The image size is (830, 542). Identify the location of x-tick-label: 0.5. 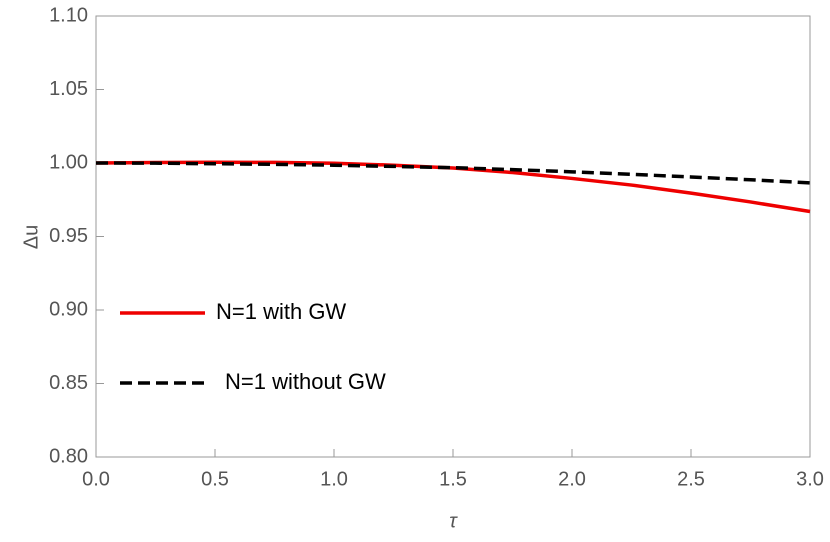
(215, 479).